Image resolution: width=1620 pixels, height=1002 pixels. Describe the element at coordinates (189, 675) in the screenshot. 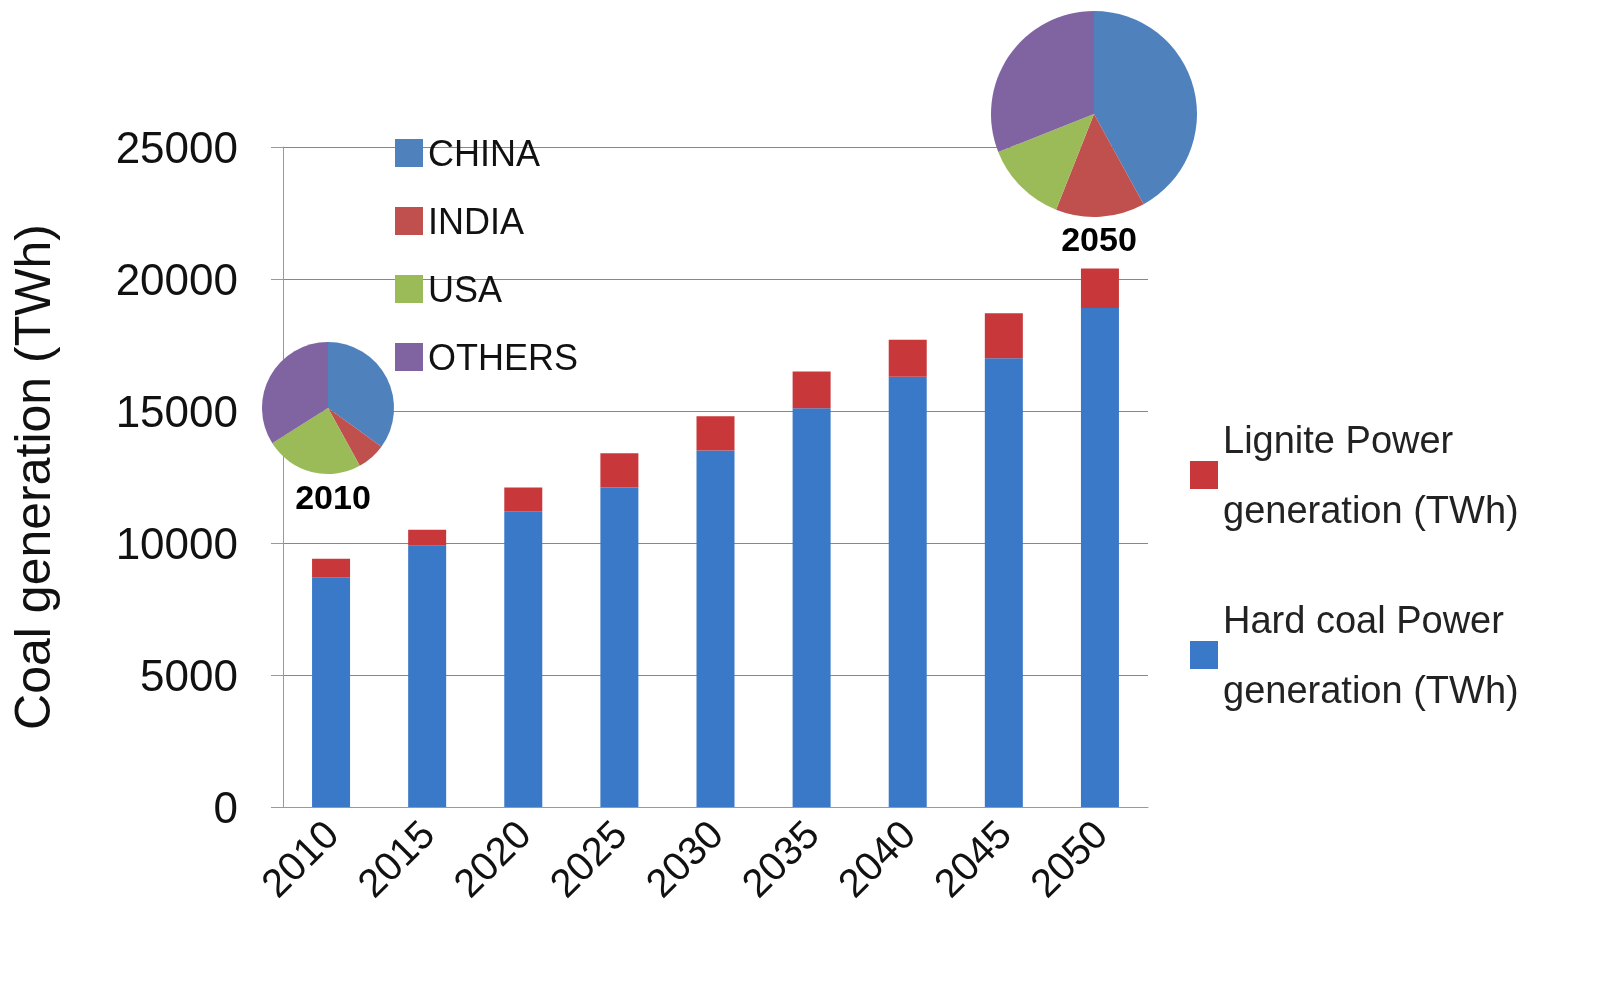

I see `y-tick-label: 5000` at that location.